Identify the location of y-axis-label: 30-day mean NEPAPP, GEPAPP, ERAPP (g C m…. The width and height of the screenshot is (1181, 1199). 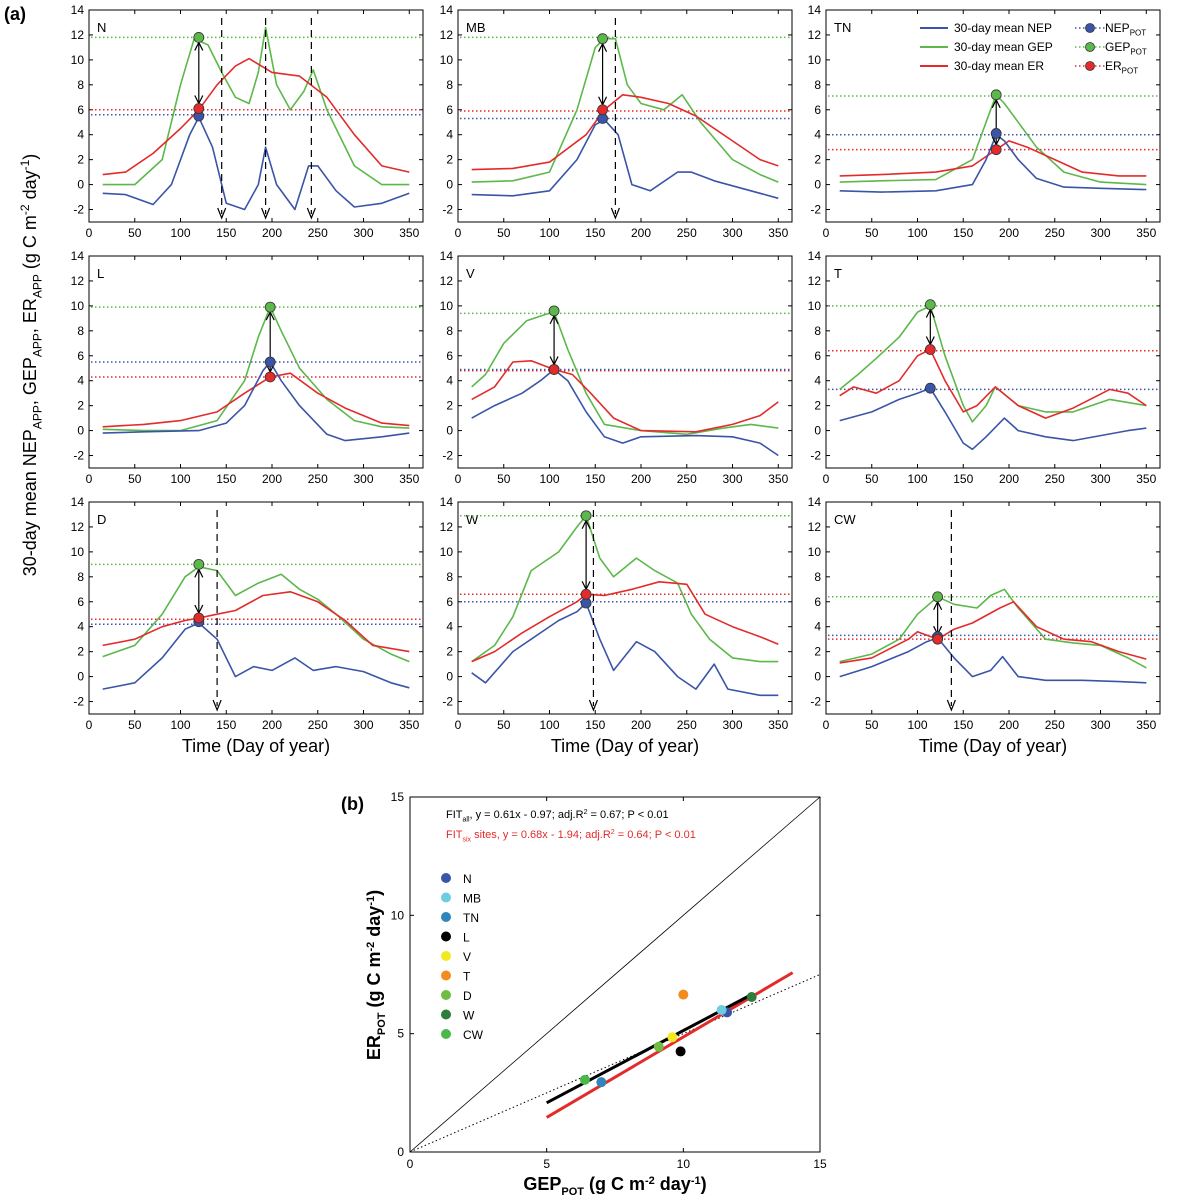
(31, 365).